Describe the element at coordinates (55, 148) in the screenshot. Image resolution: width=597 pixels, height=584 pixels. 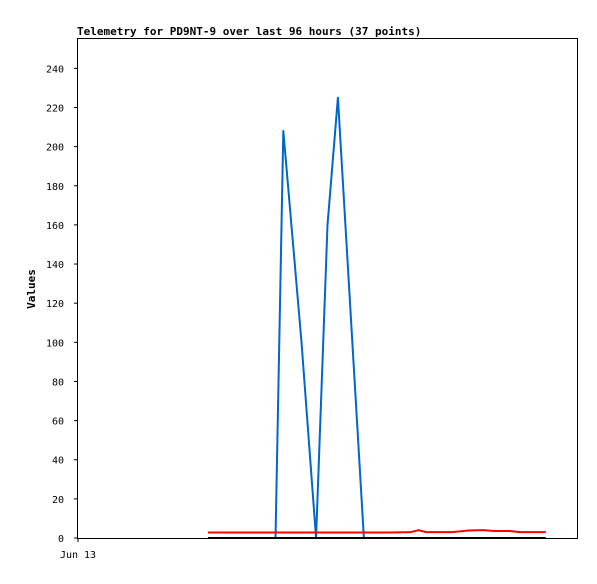
I see `y-tick-label-200: 200` at that location.